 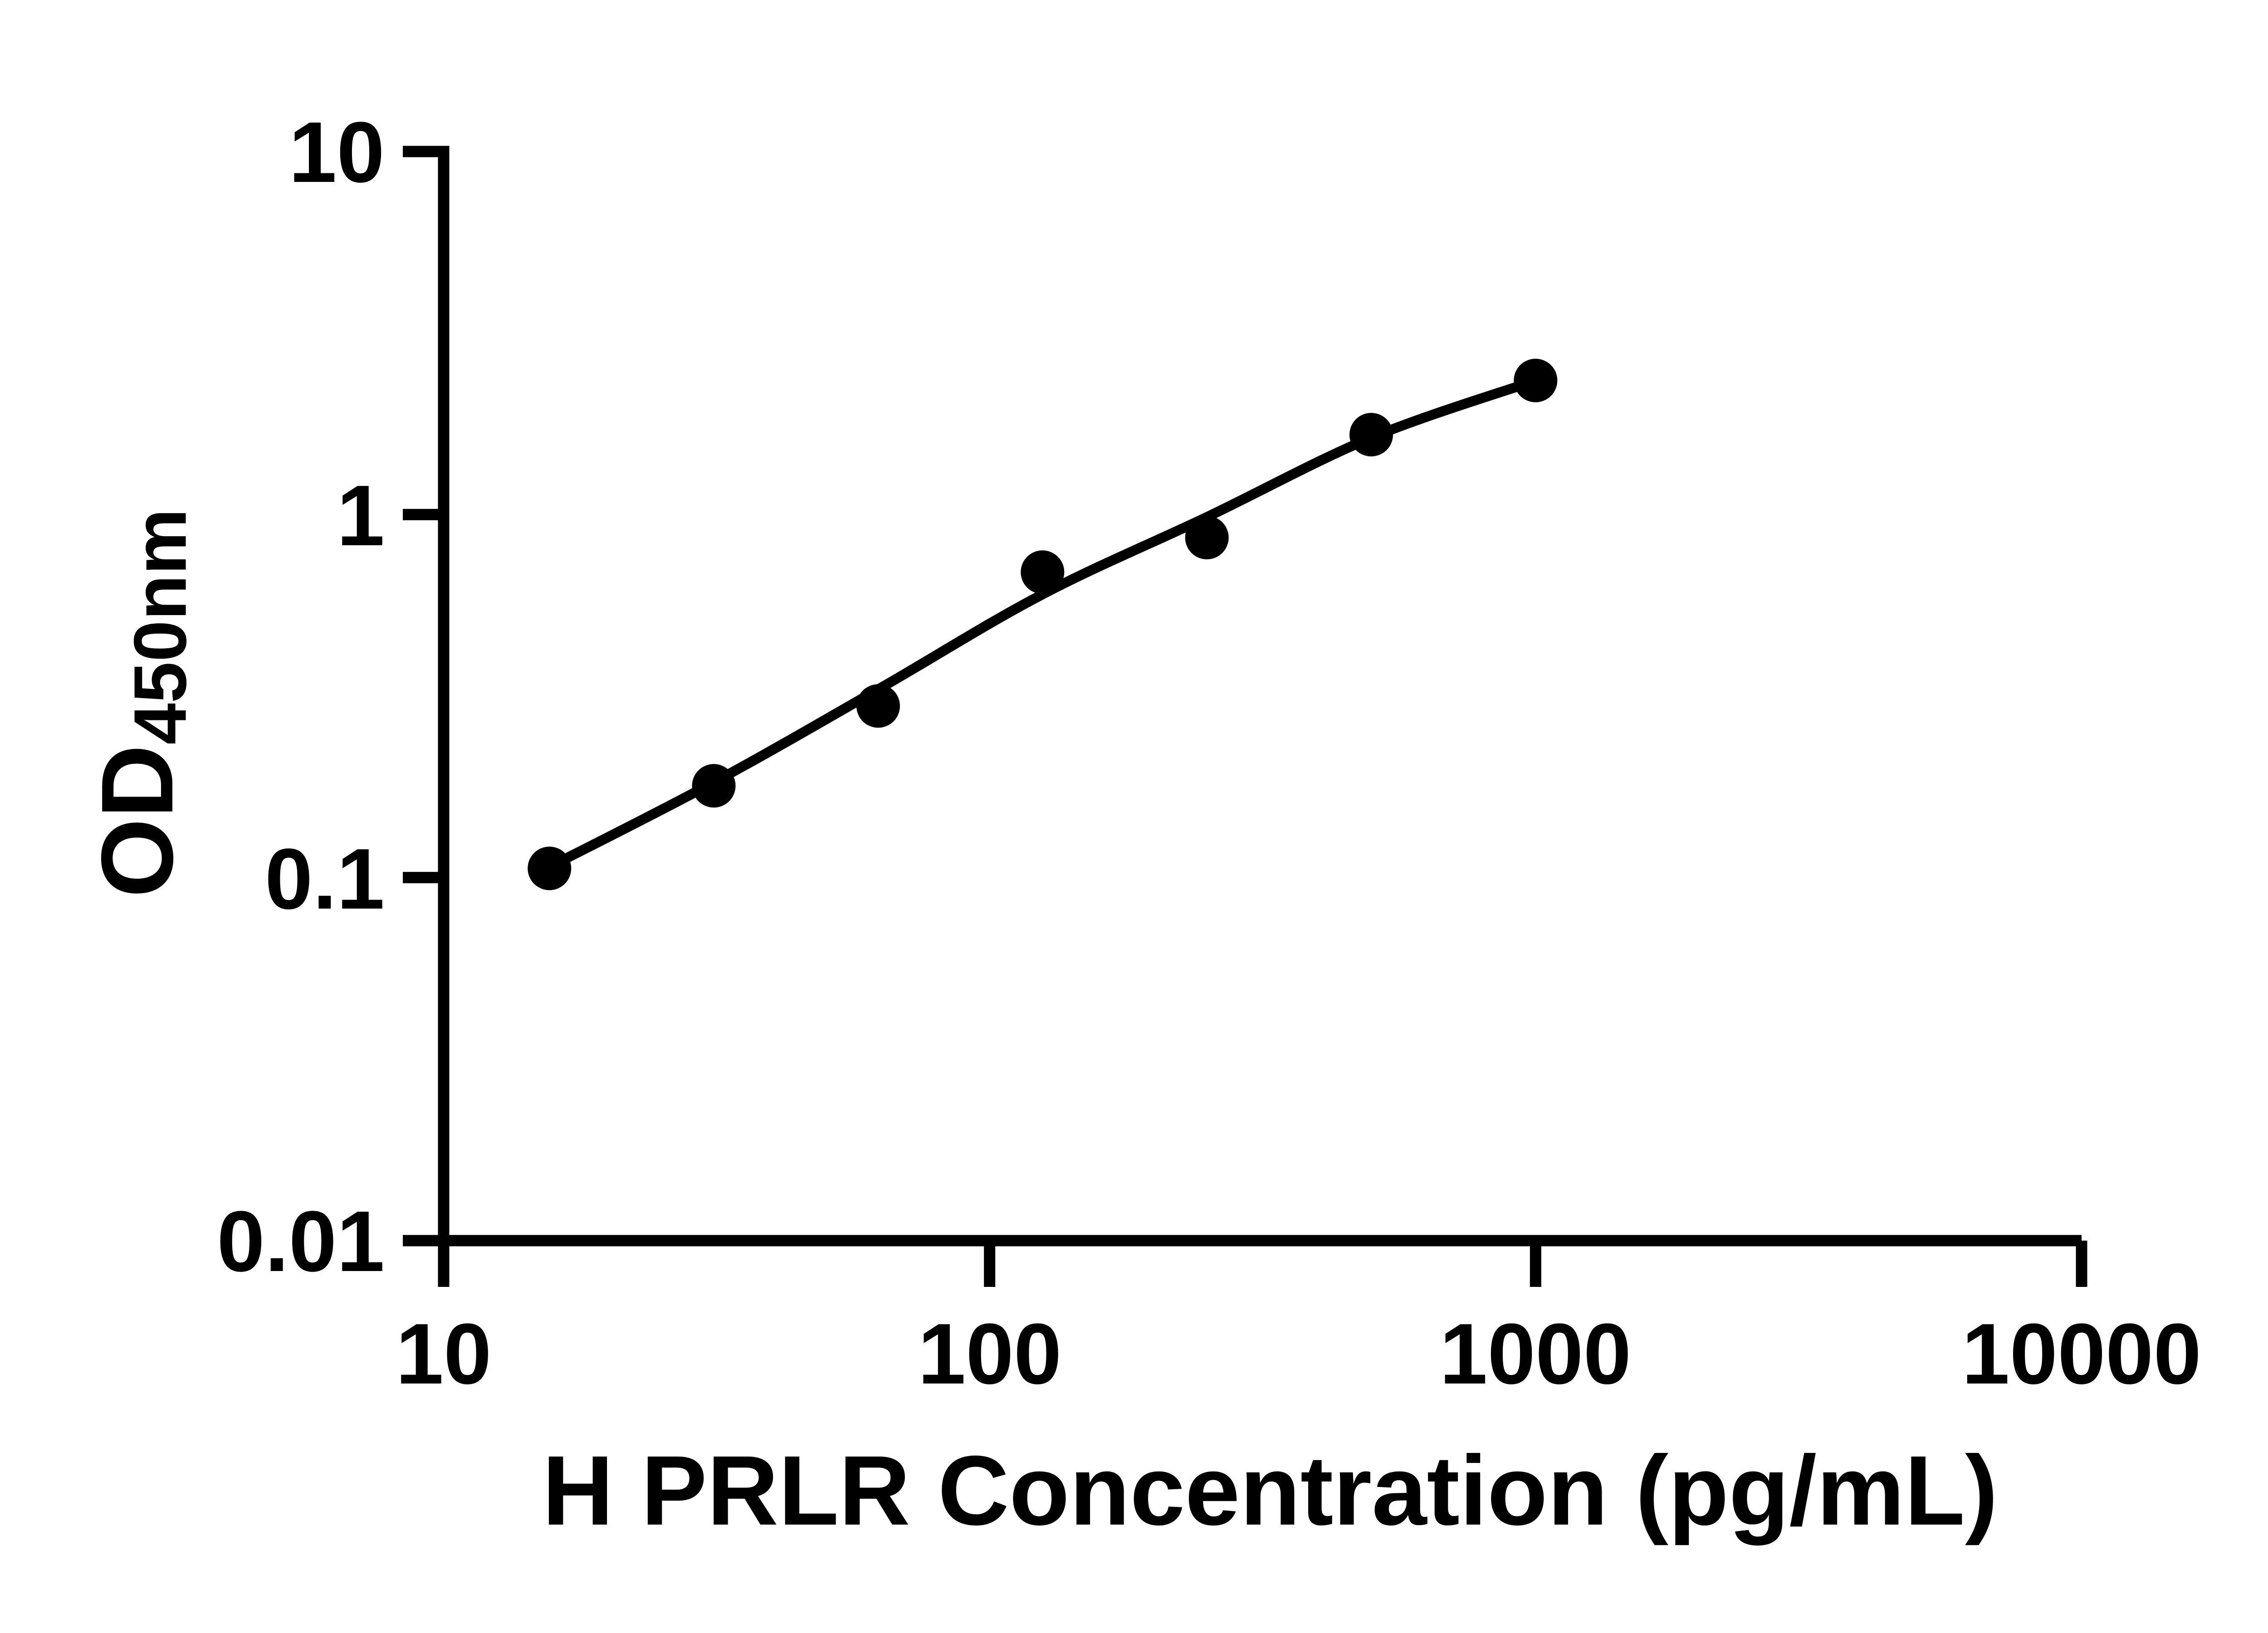 I want to click on data-point-x-62.5, so click(x=878, y=706).